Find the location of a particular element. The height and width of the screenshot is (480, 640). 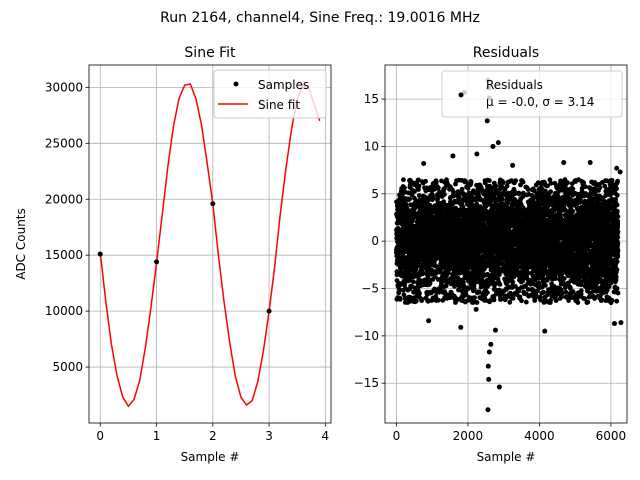

sine-fit-legend: Samples Sine fit is located at coordinates (270, 94).